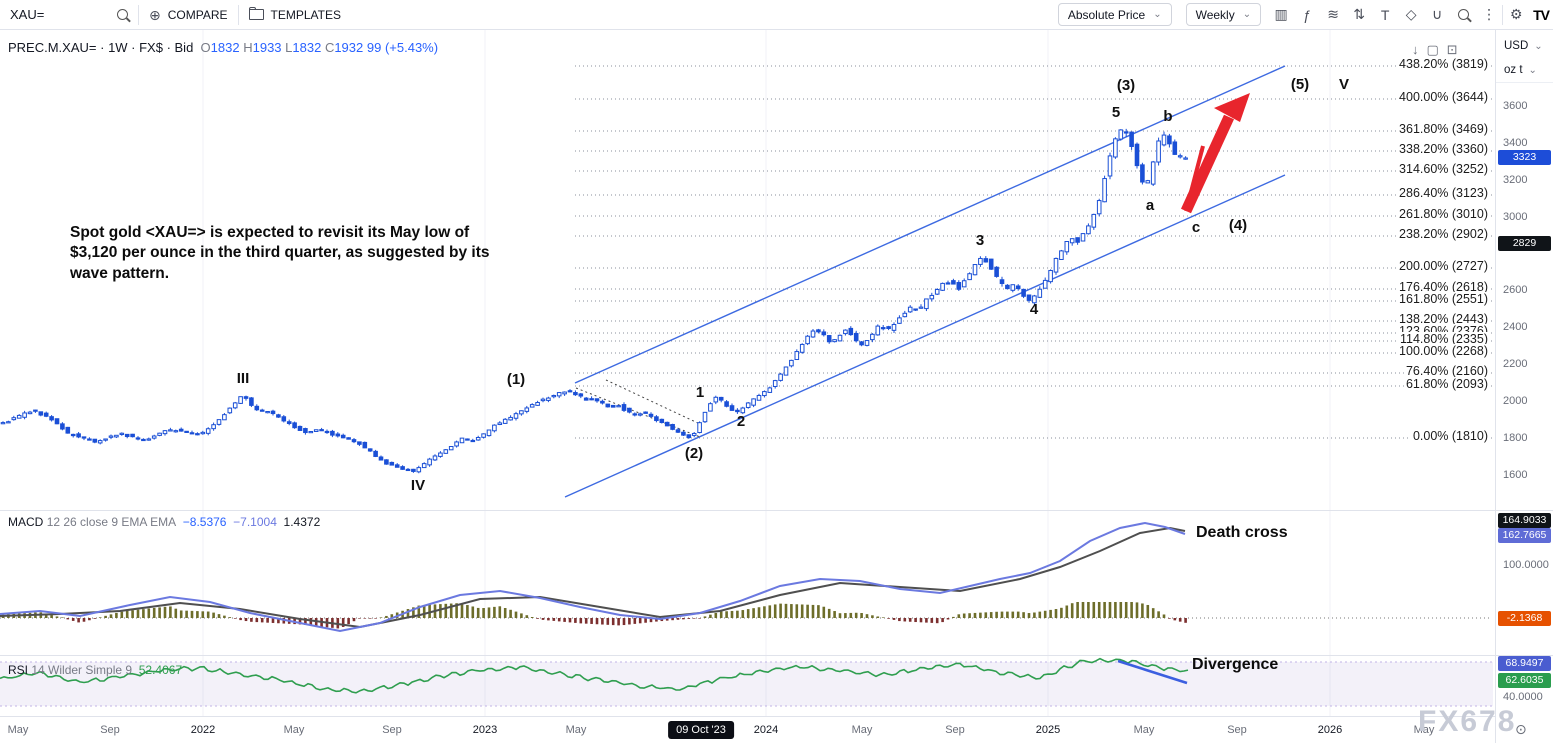 The height and width of the screenshot is (744, 1553). I want to click on time-label: 2025, so click(1048, 730).